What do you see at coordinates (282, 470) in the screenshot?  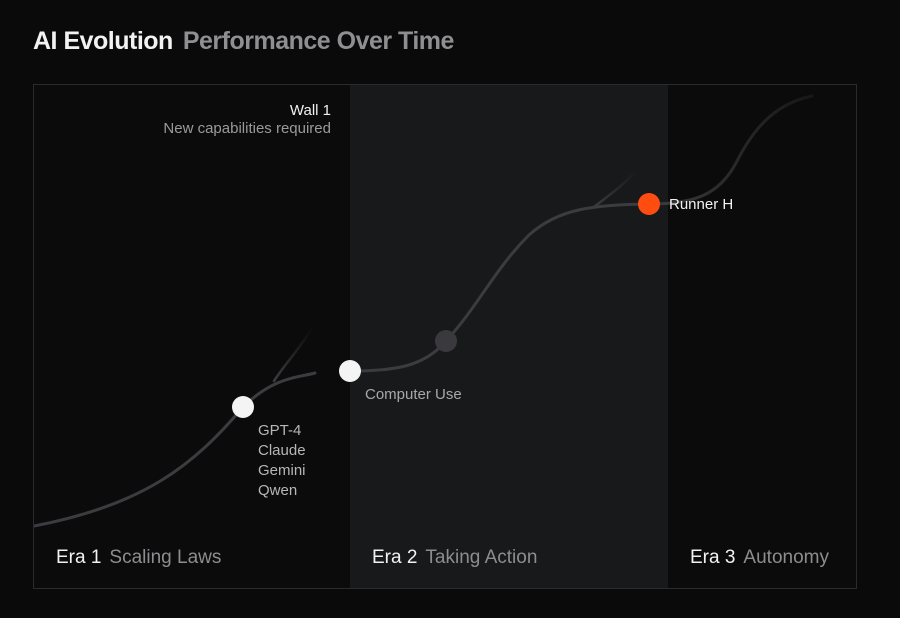 I see `model-label-gemini: Gemini` at bounding box center [282, 470].